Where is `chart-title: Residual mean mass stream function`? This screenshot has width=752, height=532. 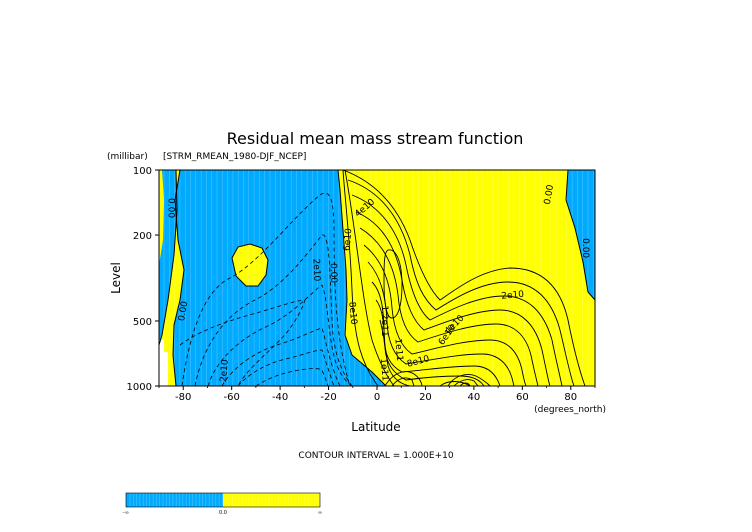 chart-title: Residual mean mass stream function is located at coordinates (375, 138).